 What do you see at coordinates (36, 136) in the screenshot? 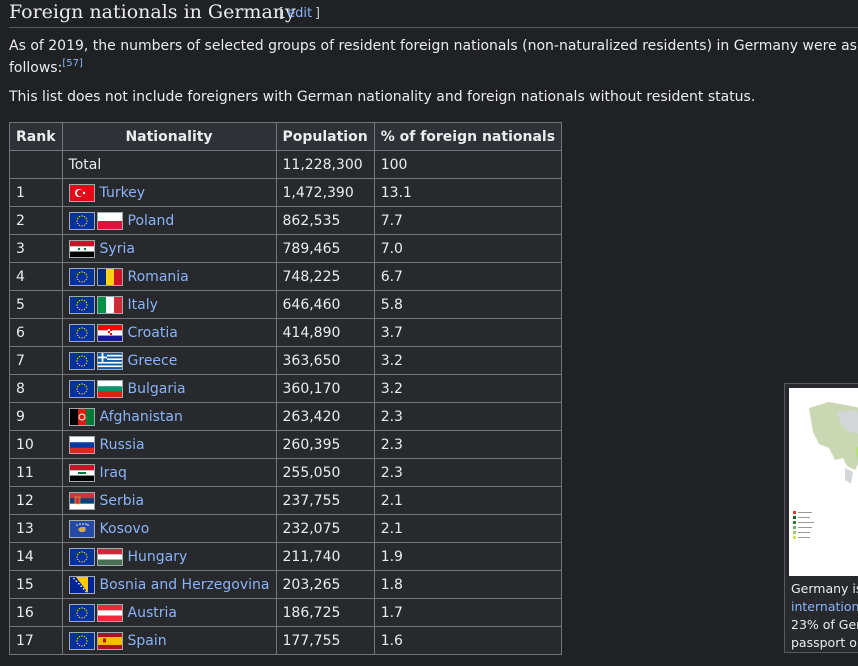
I see `rank-header: Rank` at bounding box center [36, 136].